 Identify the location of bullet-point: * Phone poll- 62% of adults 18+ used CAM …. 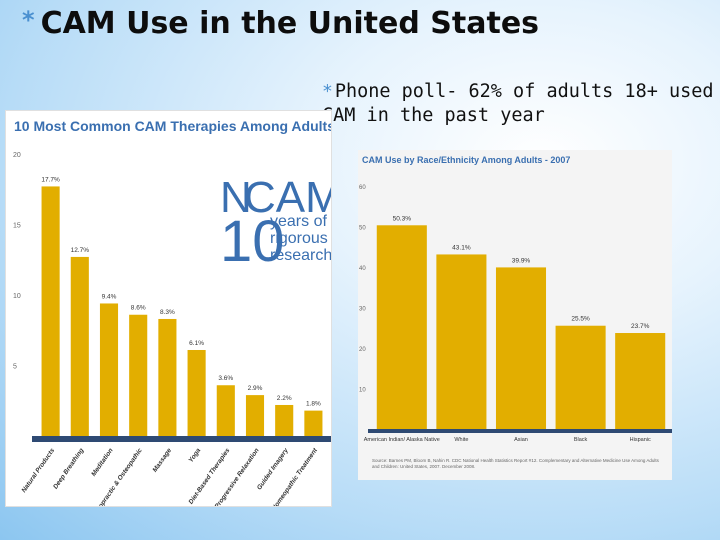
(519, 104).